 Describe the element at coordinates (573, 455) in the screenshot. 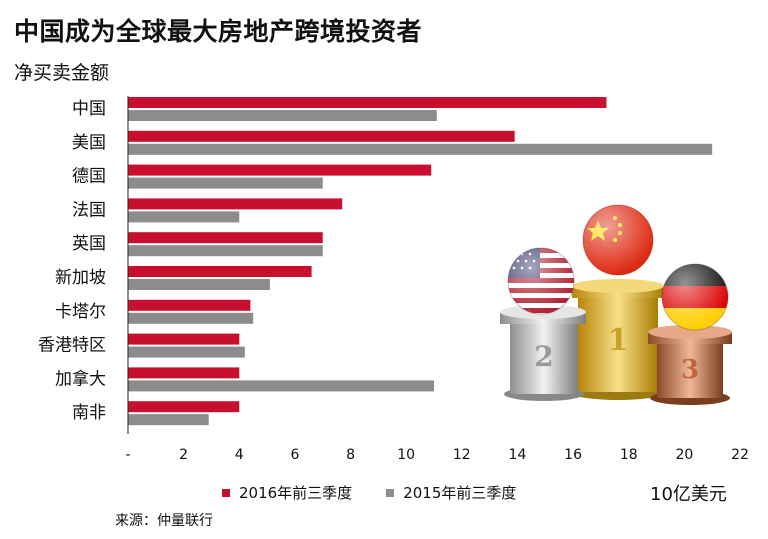

I see `x-tick-label: 16` at that location.